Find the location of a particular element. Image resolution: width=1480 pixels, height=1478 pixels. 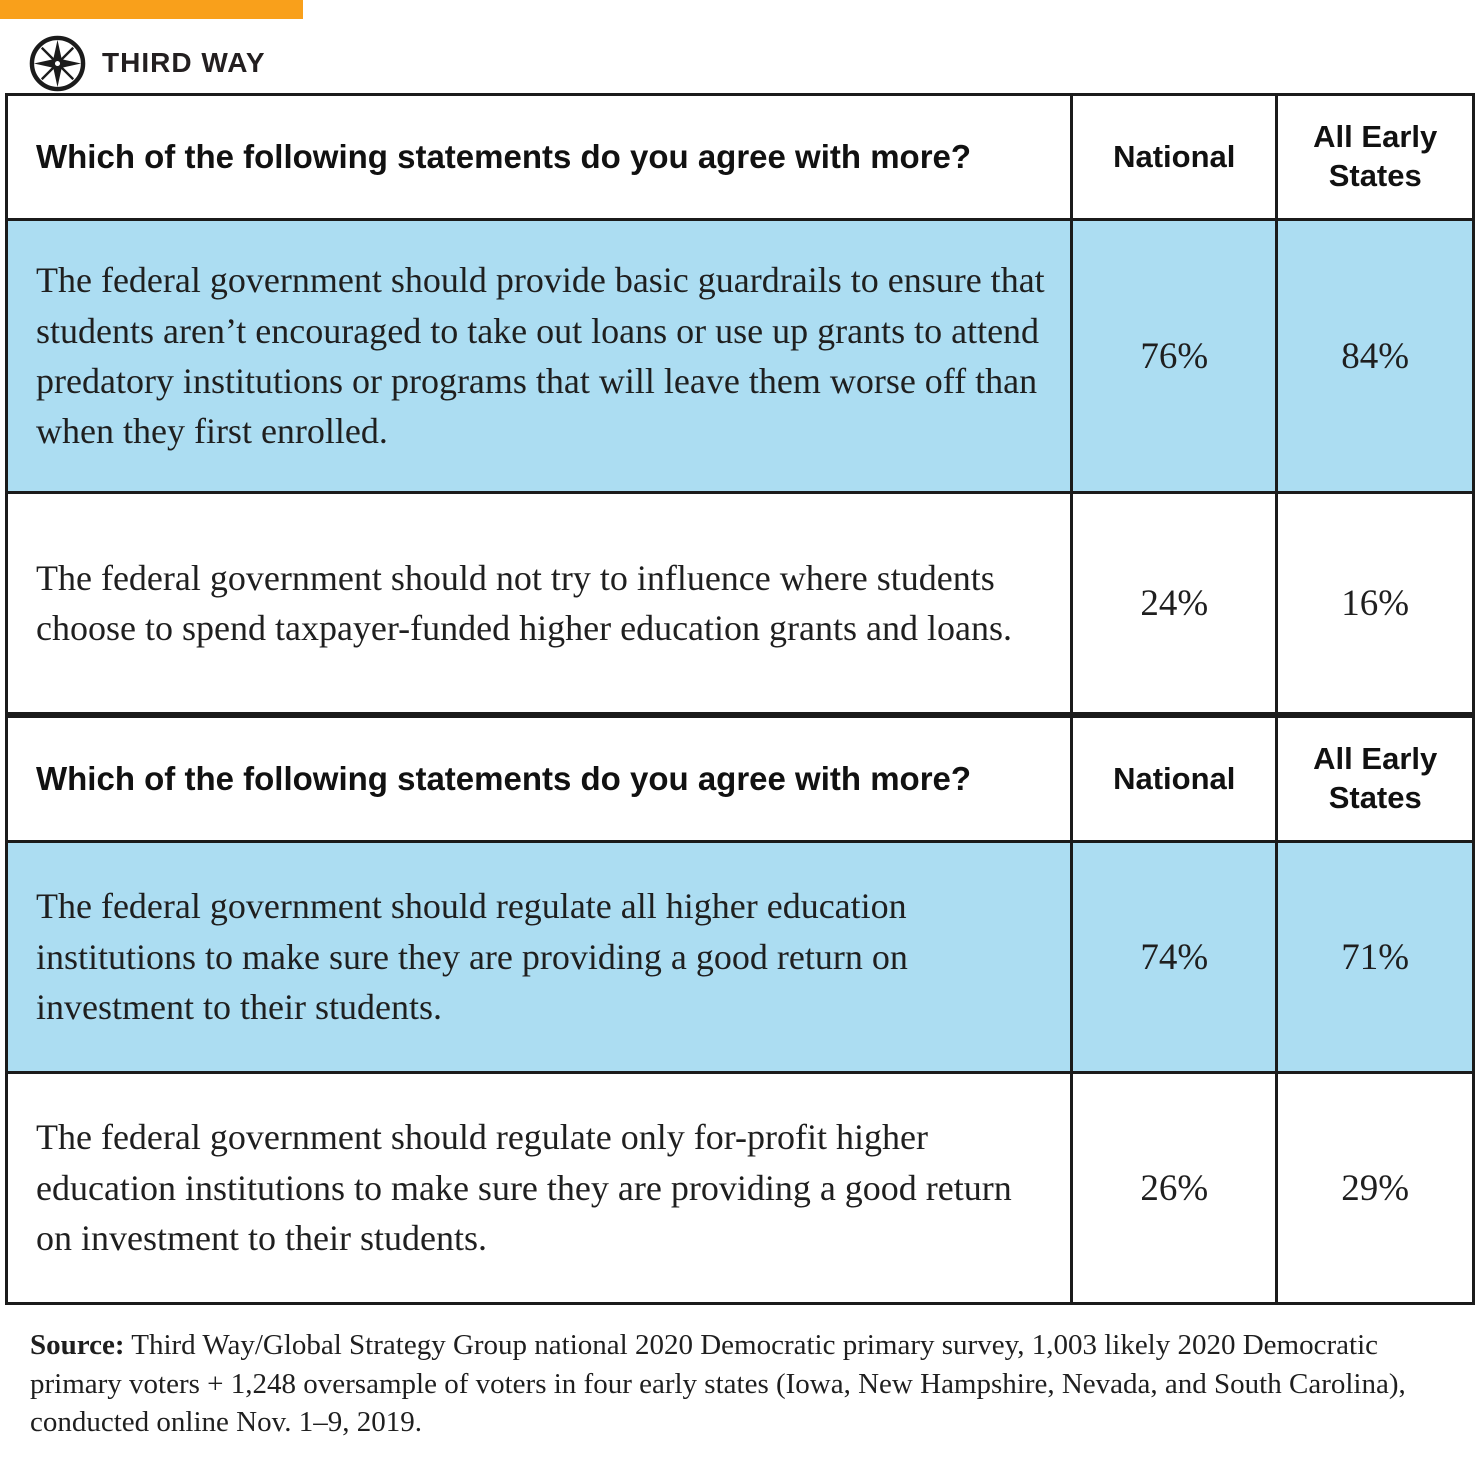

table-1-column-header-all-early-states: All Early States is located at coordinates (1375, 157).